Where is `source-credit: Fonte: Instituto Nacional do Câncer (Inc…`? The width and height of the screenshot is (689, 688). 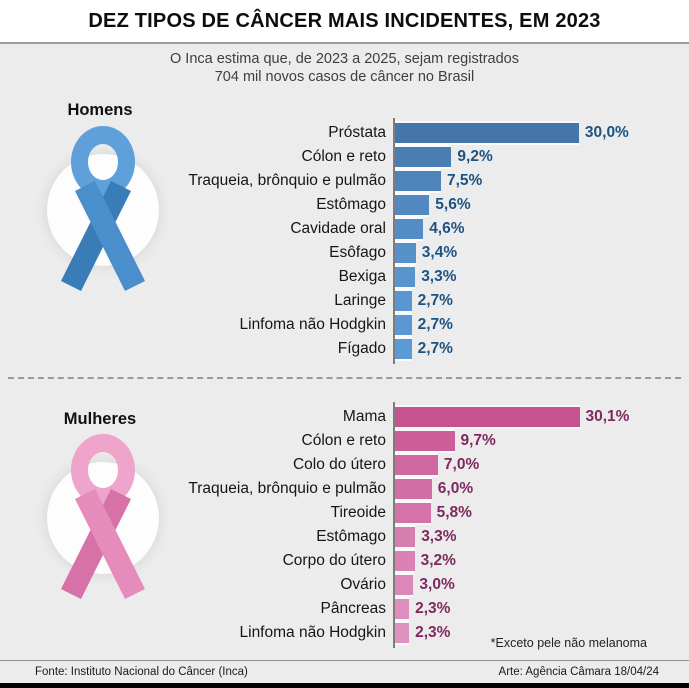
source-credit: Fonte: Instituto Nacional do Câncer (Inc… is located at coordinates (141, 672).